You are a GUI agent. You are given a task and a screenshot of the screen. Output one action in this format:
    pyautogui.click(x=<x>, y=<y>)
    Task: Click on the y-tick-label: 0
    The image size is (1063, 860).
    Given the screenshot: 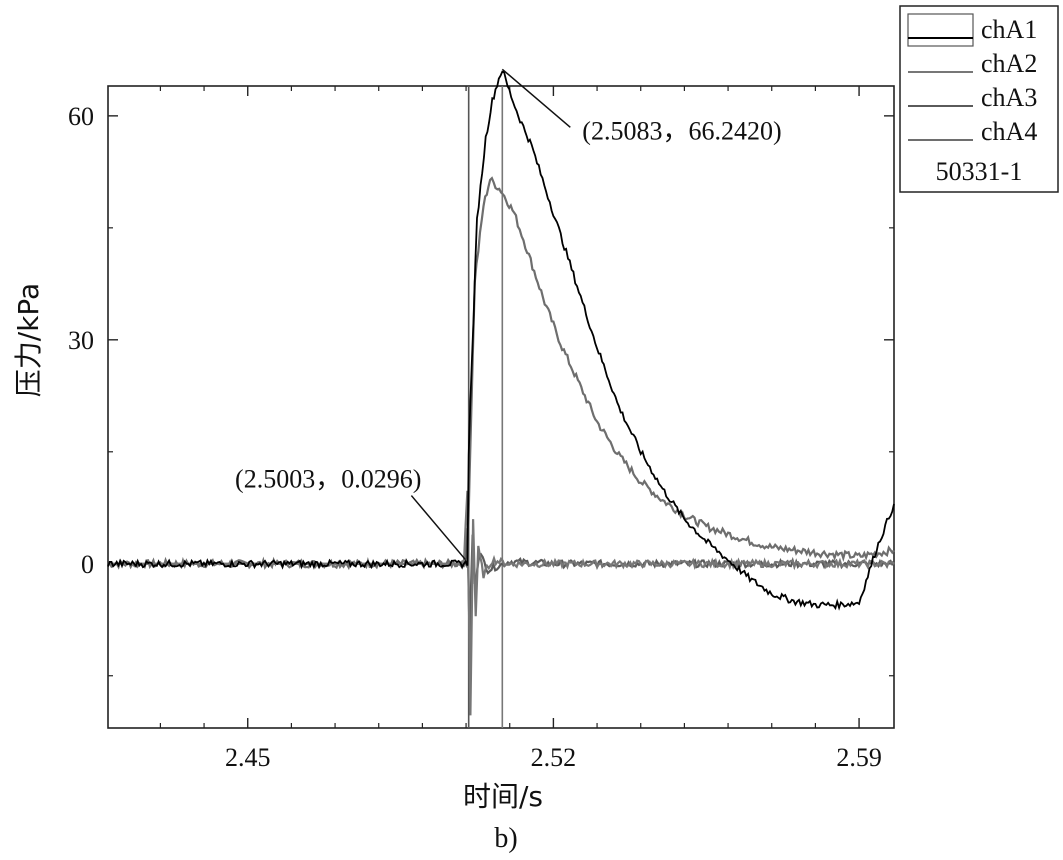 What is the action you would take?
    pyautogui.click(x=87, y=564)
    